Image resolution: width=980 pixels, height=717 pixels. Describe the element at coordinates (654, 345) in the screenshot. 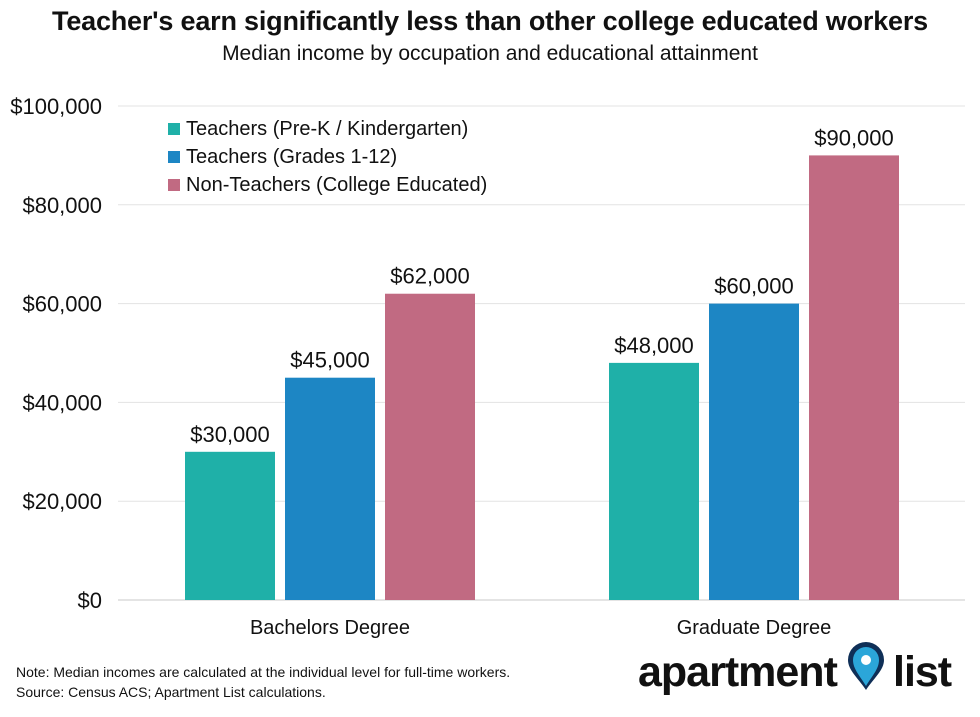

I see `data-label: $48,000` at that location.